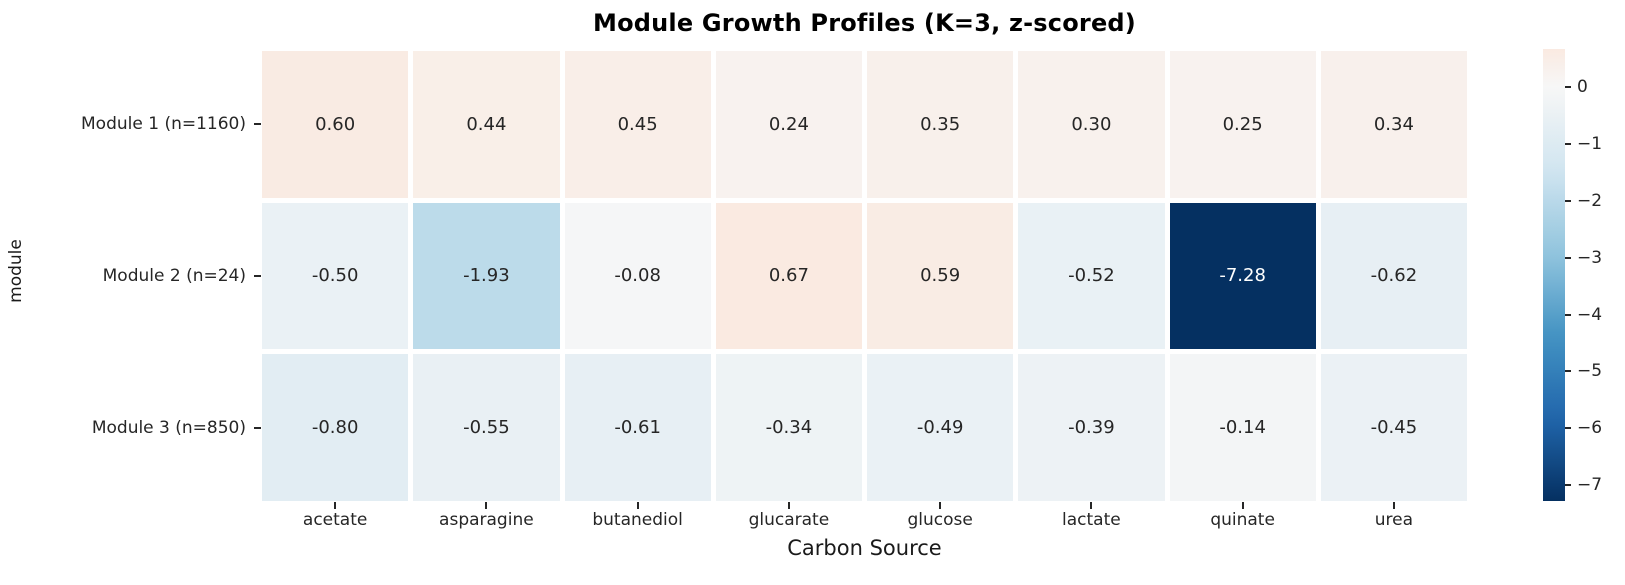  Describe the element at coordinates (940, 124) in the screenshot. I see `heatmap-cell: 0.35` at that location.